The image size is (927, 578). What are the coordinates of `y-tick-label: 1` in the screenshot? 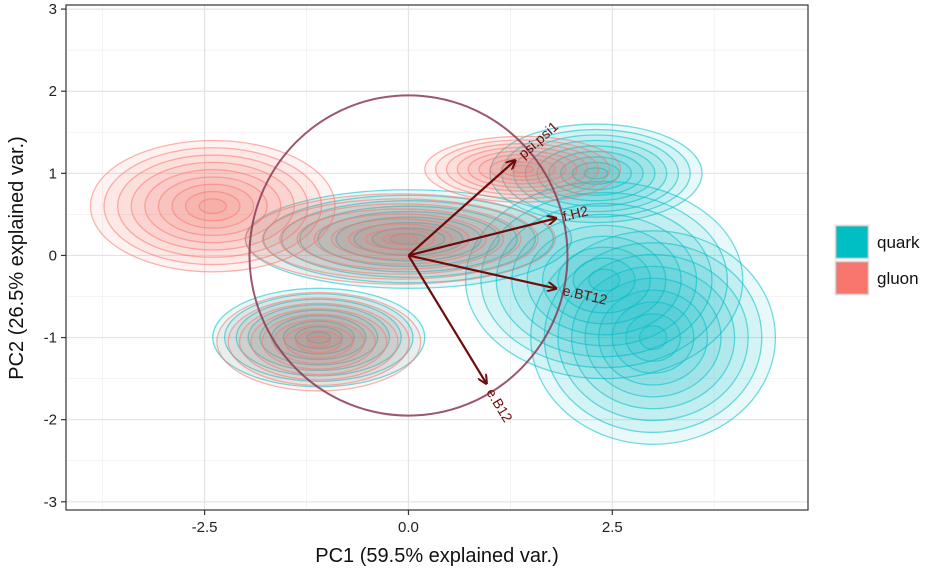 It's located at (53, 173).